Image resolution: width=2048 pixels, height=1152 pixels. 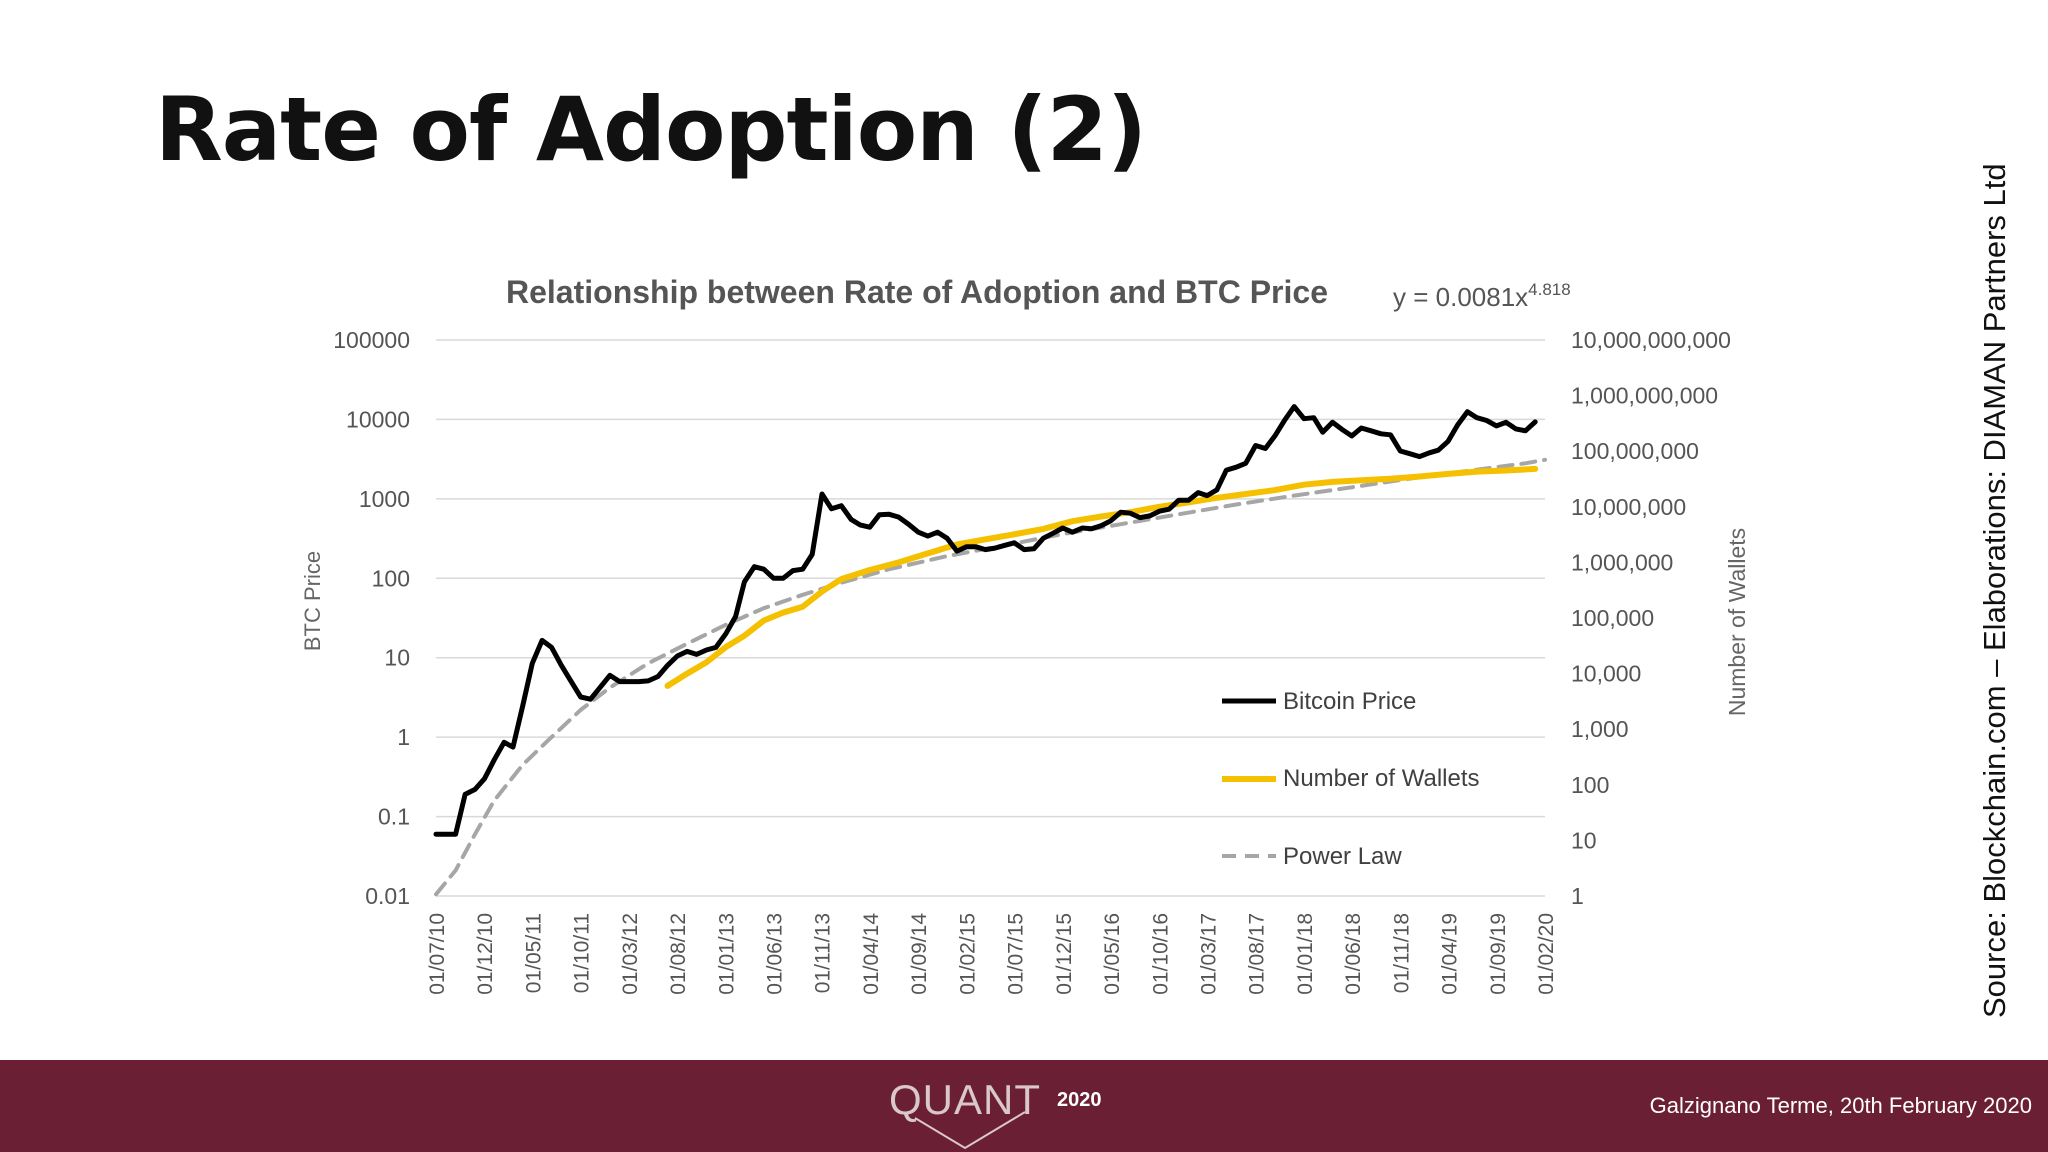 I want to click on x-tick-label: 01/01/18, so click(x=1305, y=954).